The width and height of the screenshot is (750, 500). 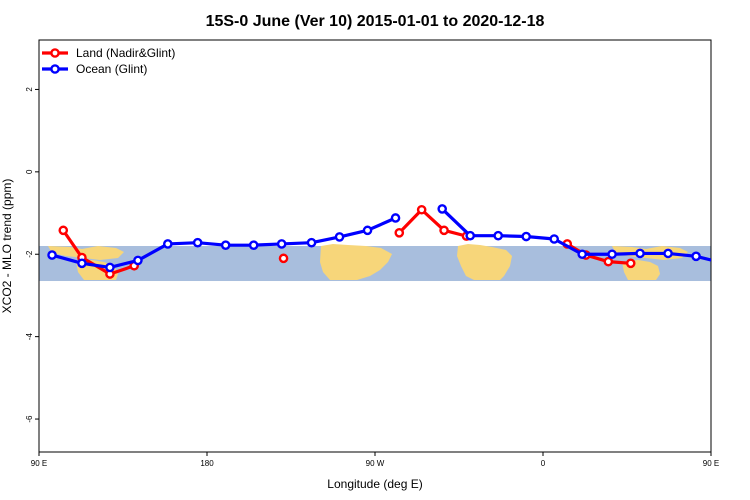 What do you see at coordinates (207, 463) in the screenshot?
I see `x-tick-label: 180` at bounding box center [207, 463].